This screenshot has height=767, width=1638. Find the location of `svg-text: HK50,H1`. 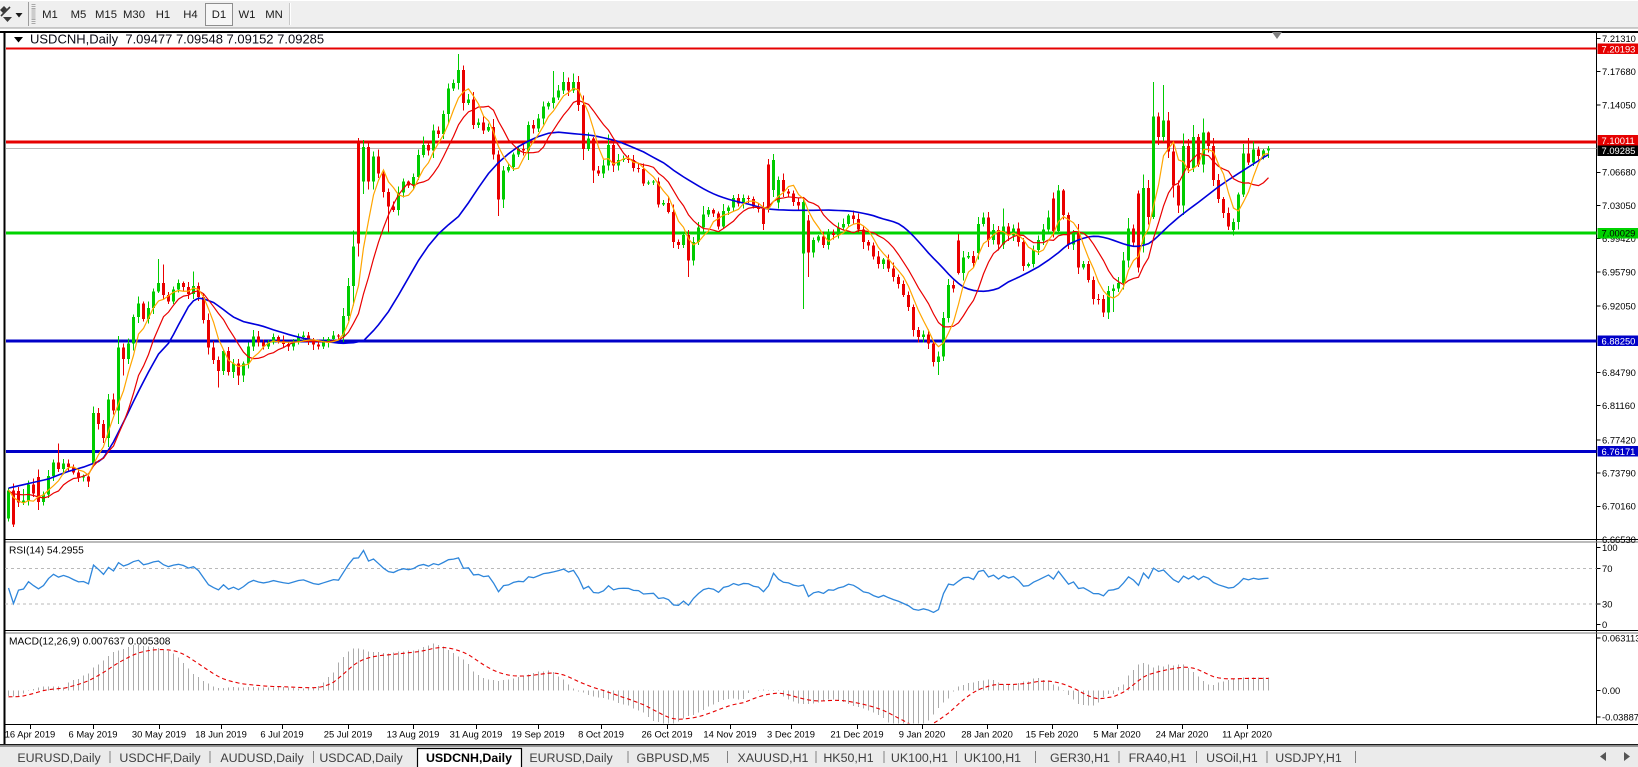

svg-text: HK50,H1 is located at coordinates (848, 758).